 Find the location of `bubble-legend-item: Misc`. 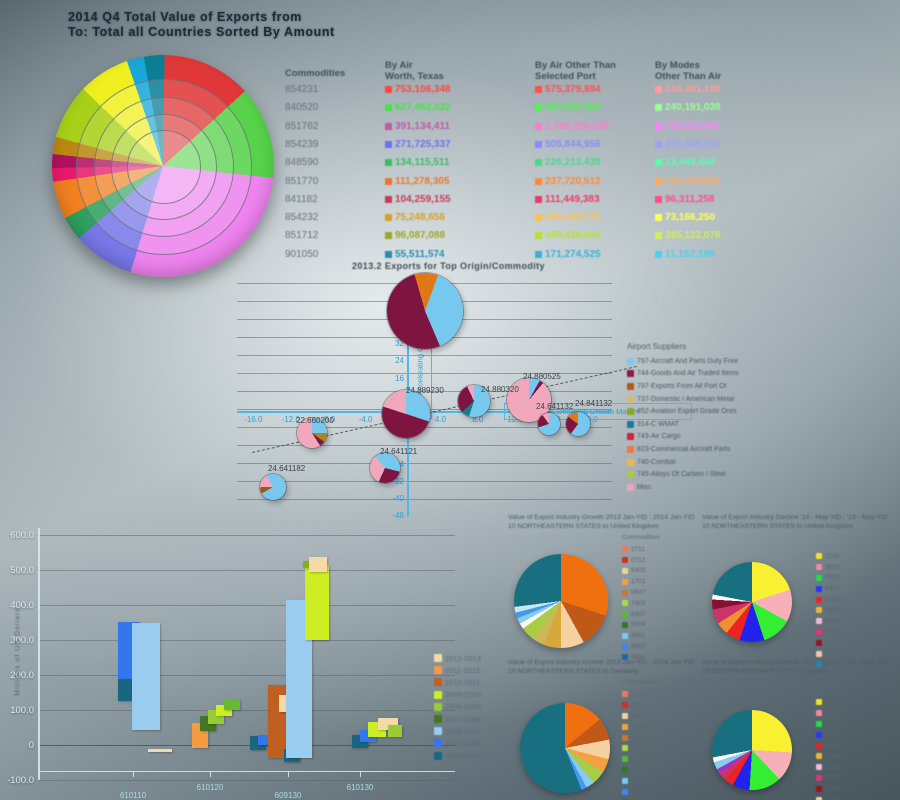

bubble-legend-item: Misc is located at coordinates (639, 487).